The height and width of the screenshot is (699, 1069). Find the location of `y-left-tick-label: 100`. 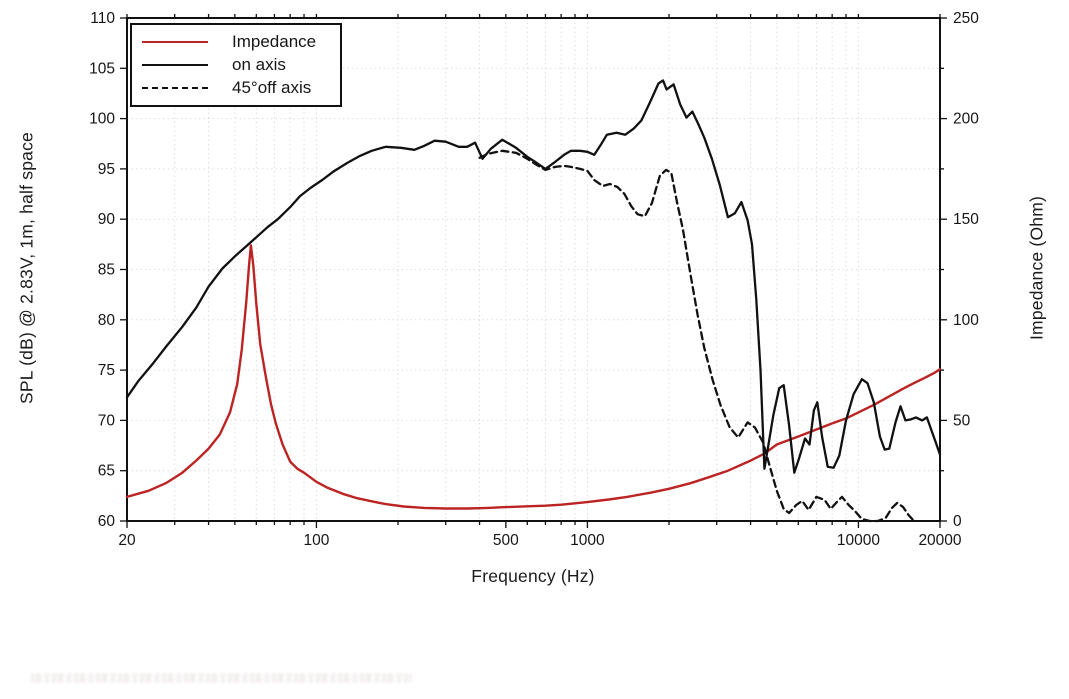

y-left-tick-label: 100 is located at coordinates (102, 119).